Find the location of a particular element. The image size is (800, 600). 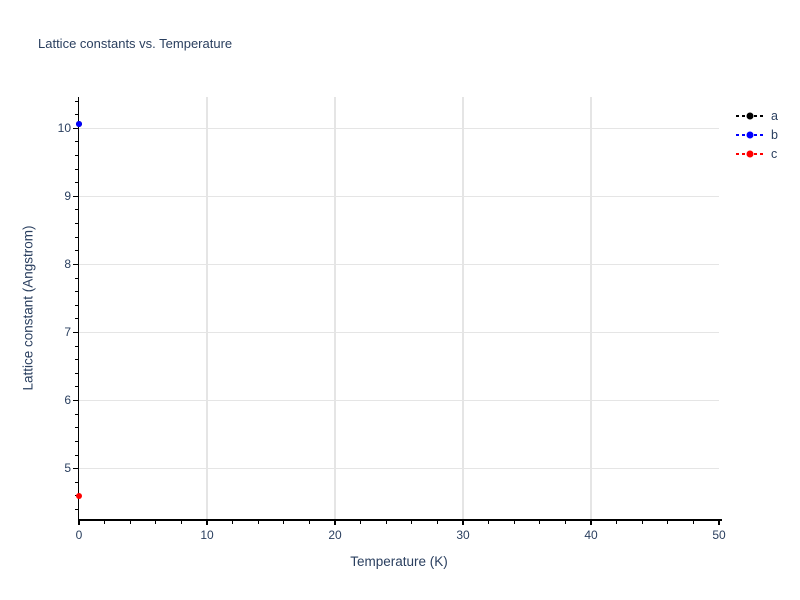

legend-line-c is located at coordinates (750, 153).